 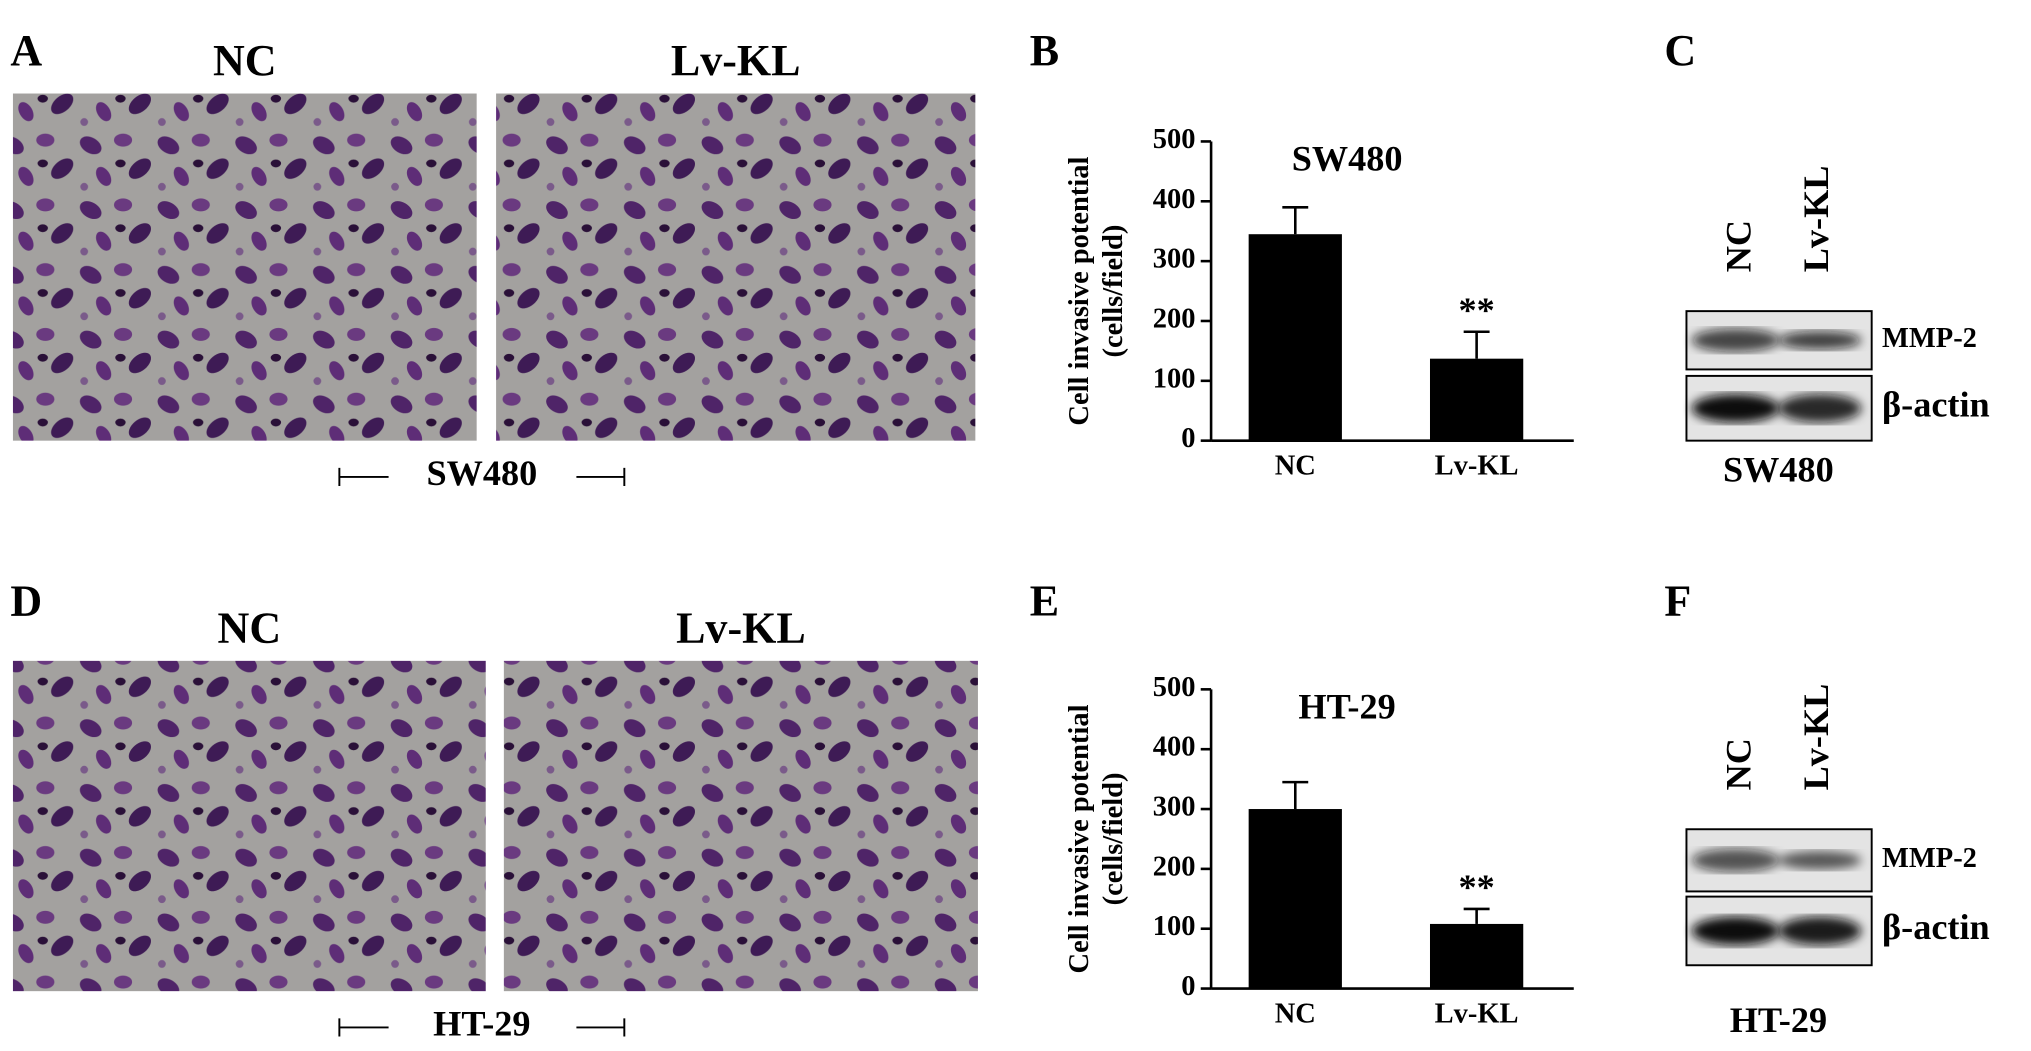 What do you see at coordinates (26, 50) in the screenshot?
I see `panel-letter: A` at bounding box center [26, 50].